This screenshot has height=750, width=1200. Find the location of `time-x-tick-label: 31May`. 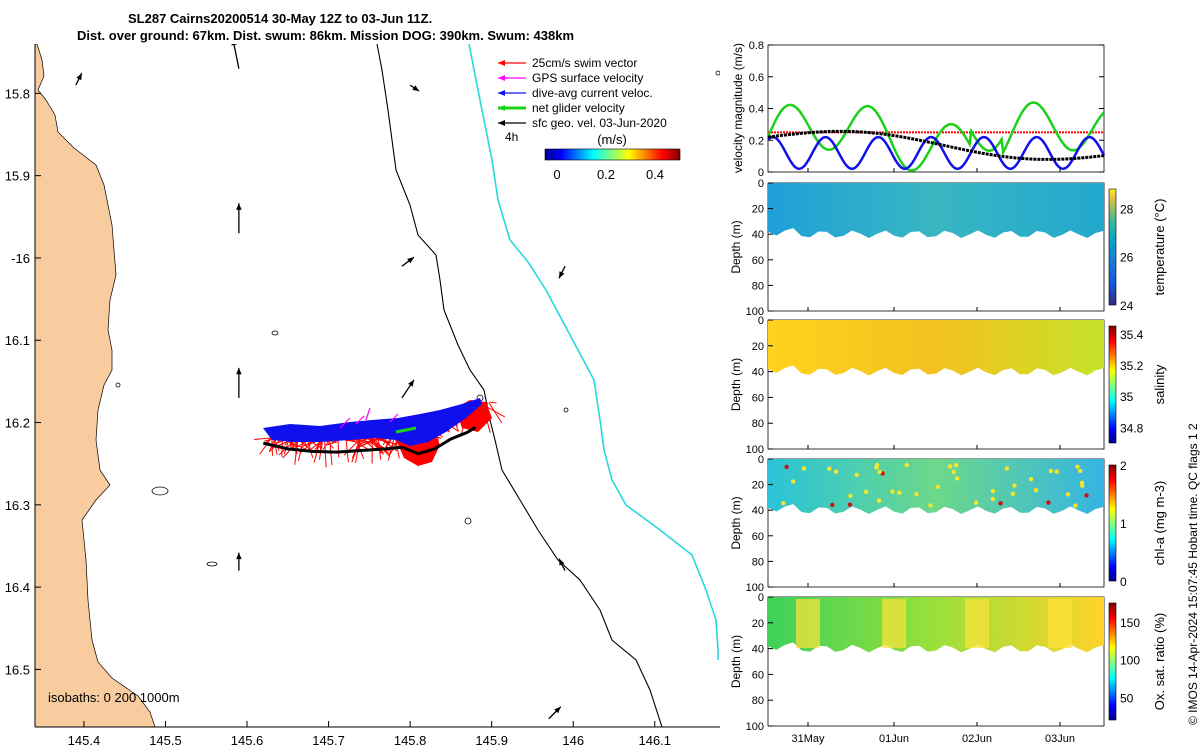

time-x-tick-label: 31May is located at coordinates (808, 739).